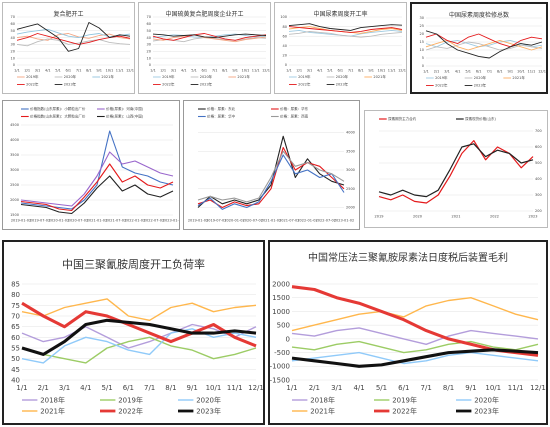 This screenshot has height=427, width=550. What do you see at coordinates (344, 221) in the screenshot?
I see `x-tick-label: 2023-01-02` at bounding box center [344, 221].